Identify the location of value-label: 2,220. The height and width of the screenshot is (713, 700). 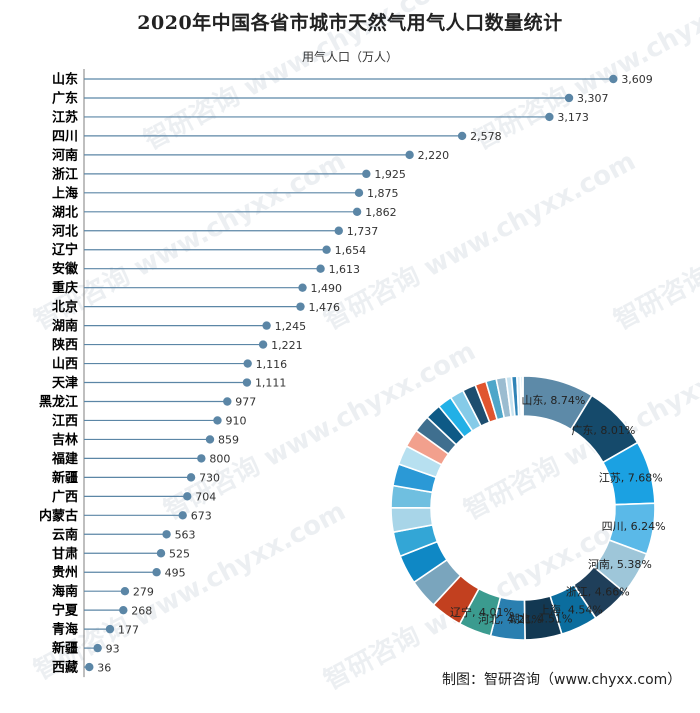
(434, 155).